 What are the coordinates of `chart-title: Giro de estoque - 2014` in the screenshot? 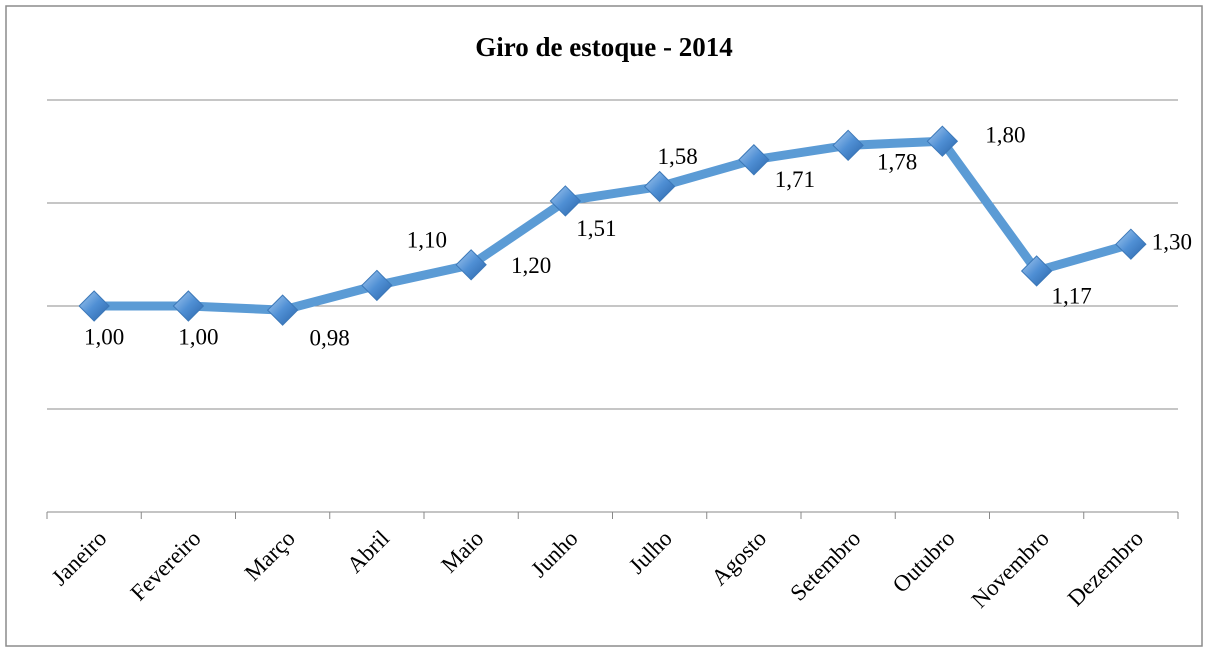 It's located at (604, 47).